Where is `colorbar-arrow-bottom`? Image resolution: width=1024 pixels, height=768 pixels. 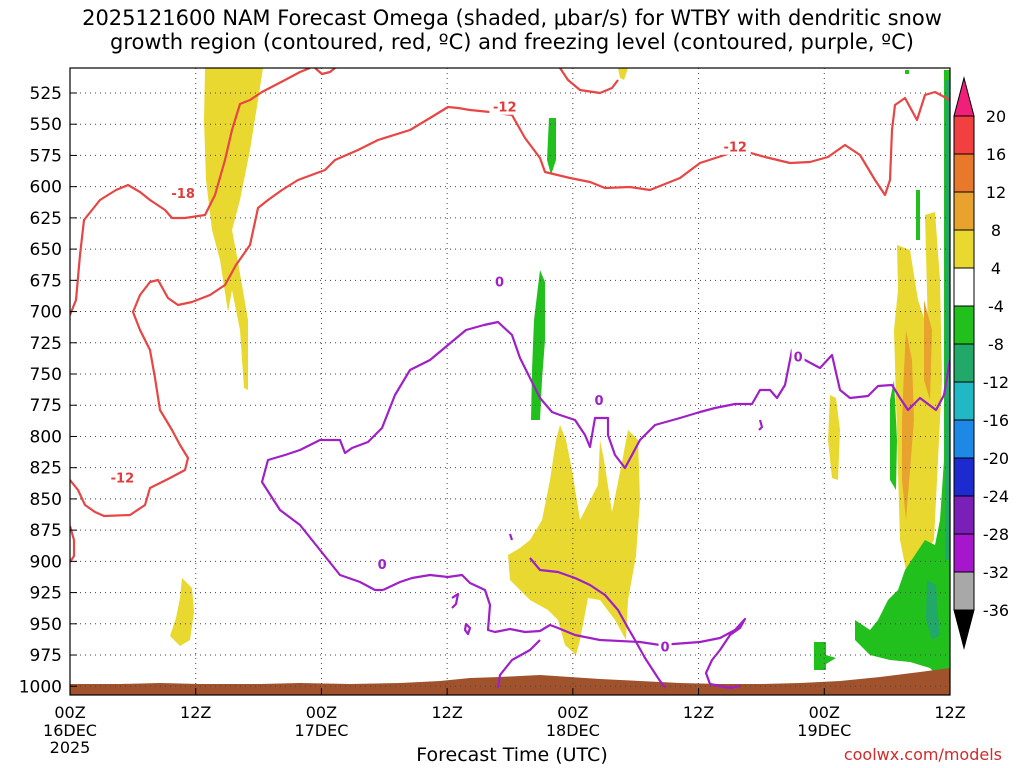
colorbar-arrow-bottom is located at coordinates (964, 629).